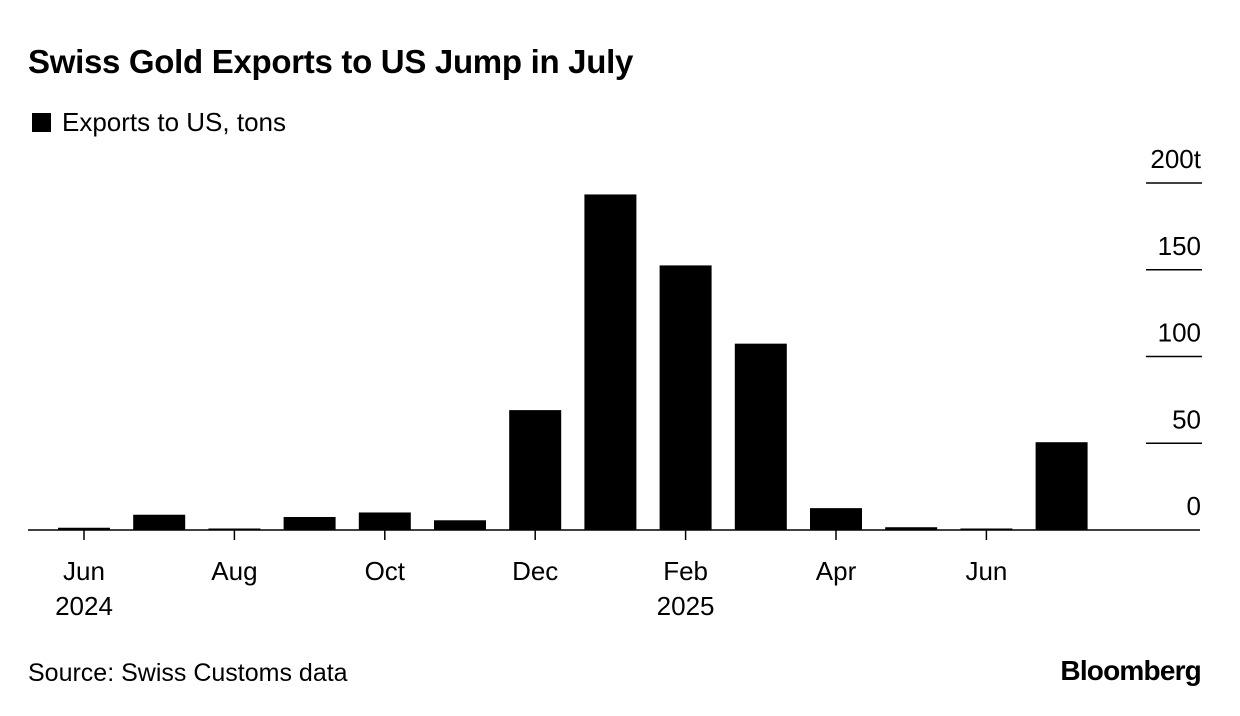 The height and width of the screenshot is (716, 1240). Describe the element at coordinates (686, 606) in the screenshot. I see `x-tick-year-label: 2025` at that location.